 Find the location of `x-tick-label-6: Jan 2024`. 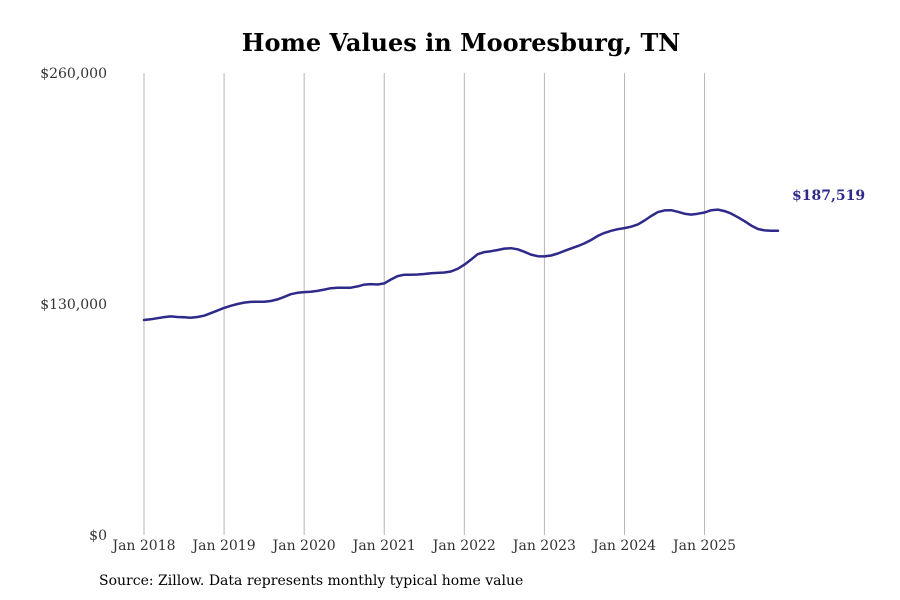

x-tick-label-6: Jan 2024 is located at coordinates (623, 546).